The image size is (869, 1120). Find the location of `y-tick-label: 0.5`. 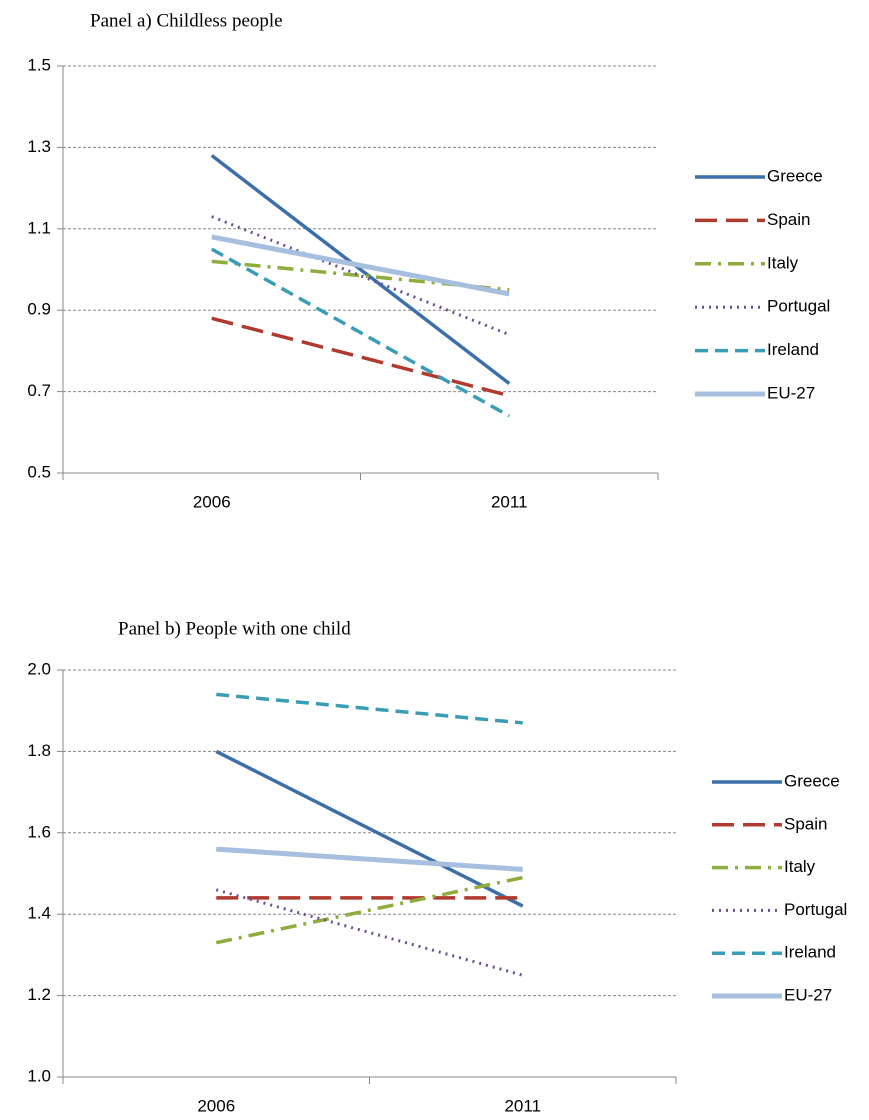

y-tick-label: 0.5 is located at coordinates (39, 471).